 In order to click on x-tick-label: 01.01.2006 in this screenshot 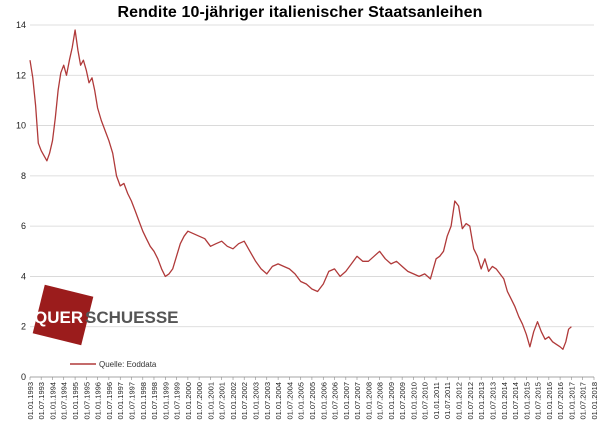, I will do `click(323, 401)`.